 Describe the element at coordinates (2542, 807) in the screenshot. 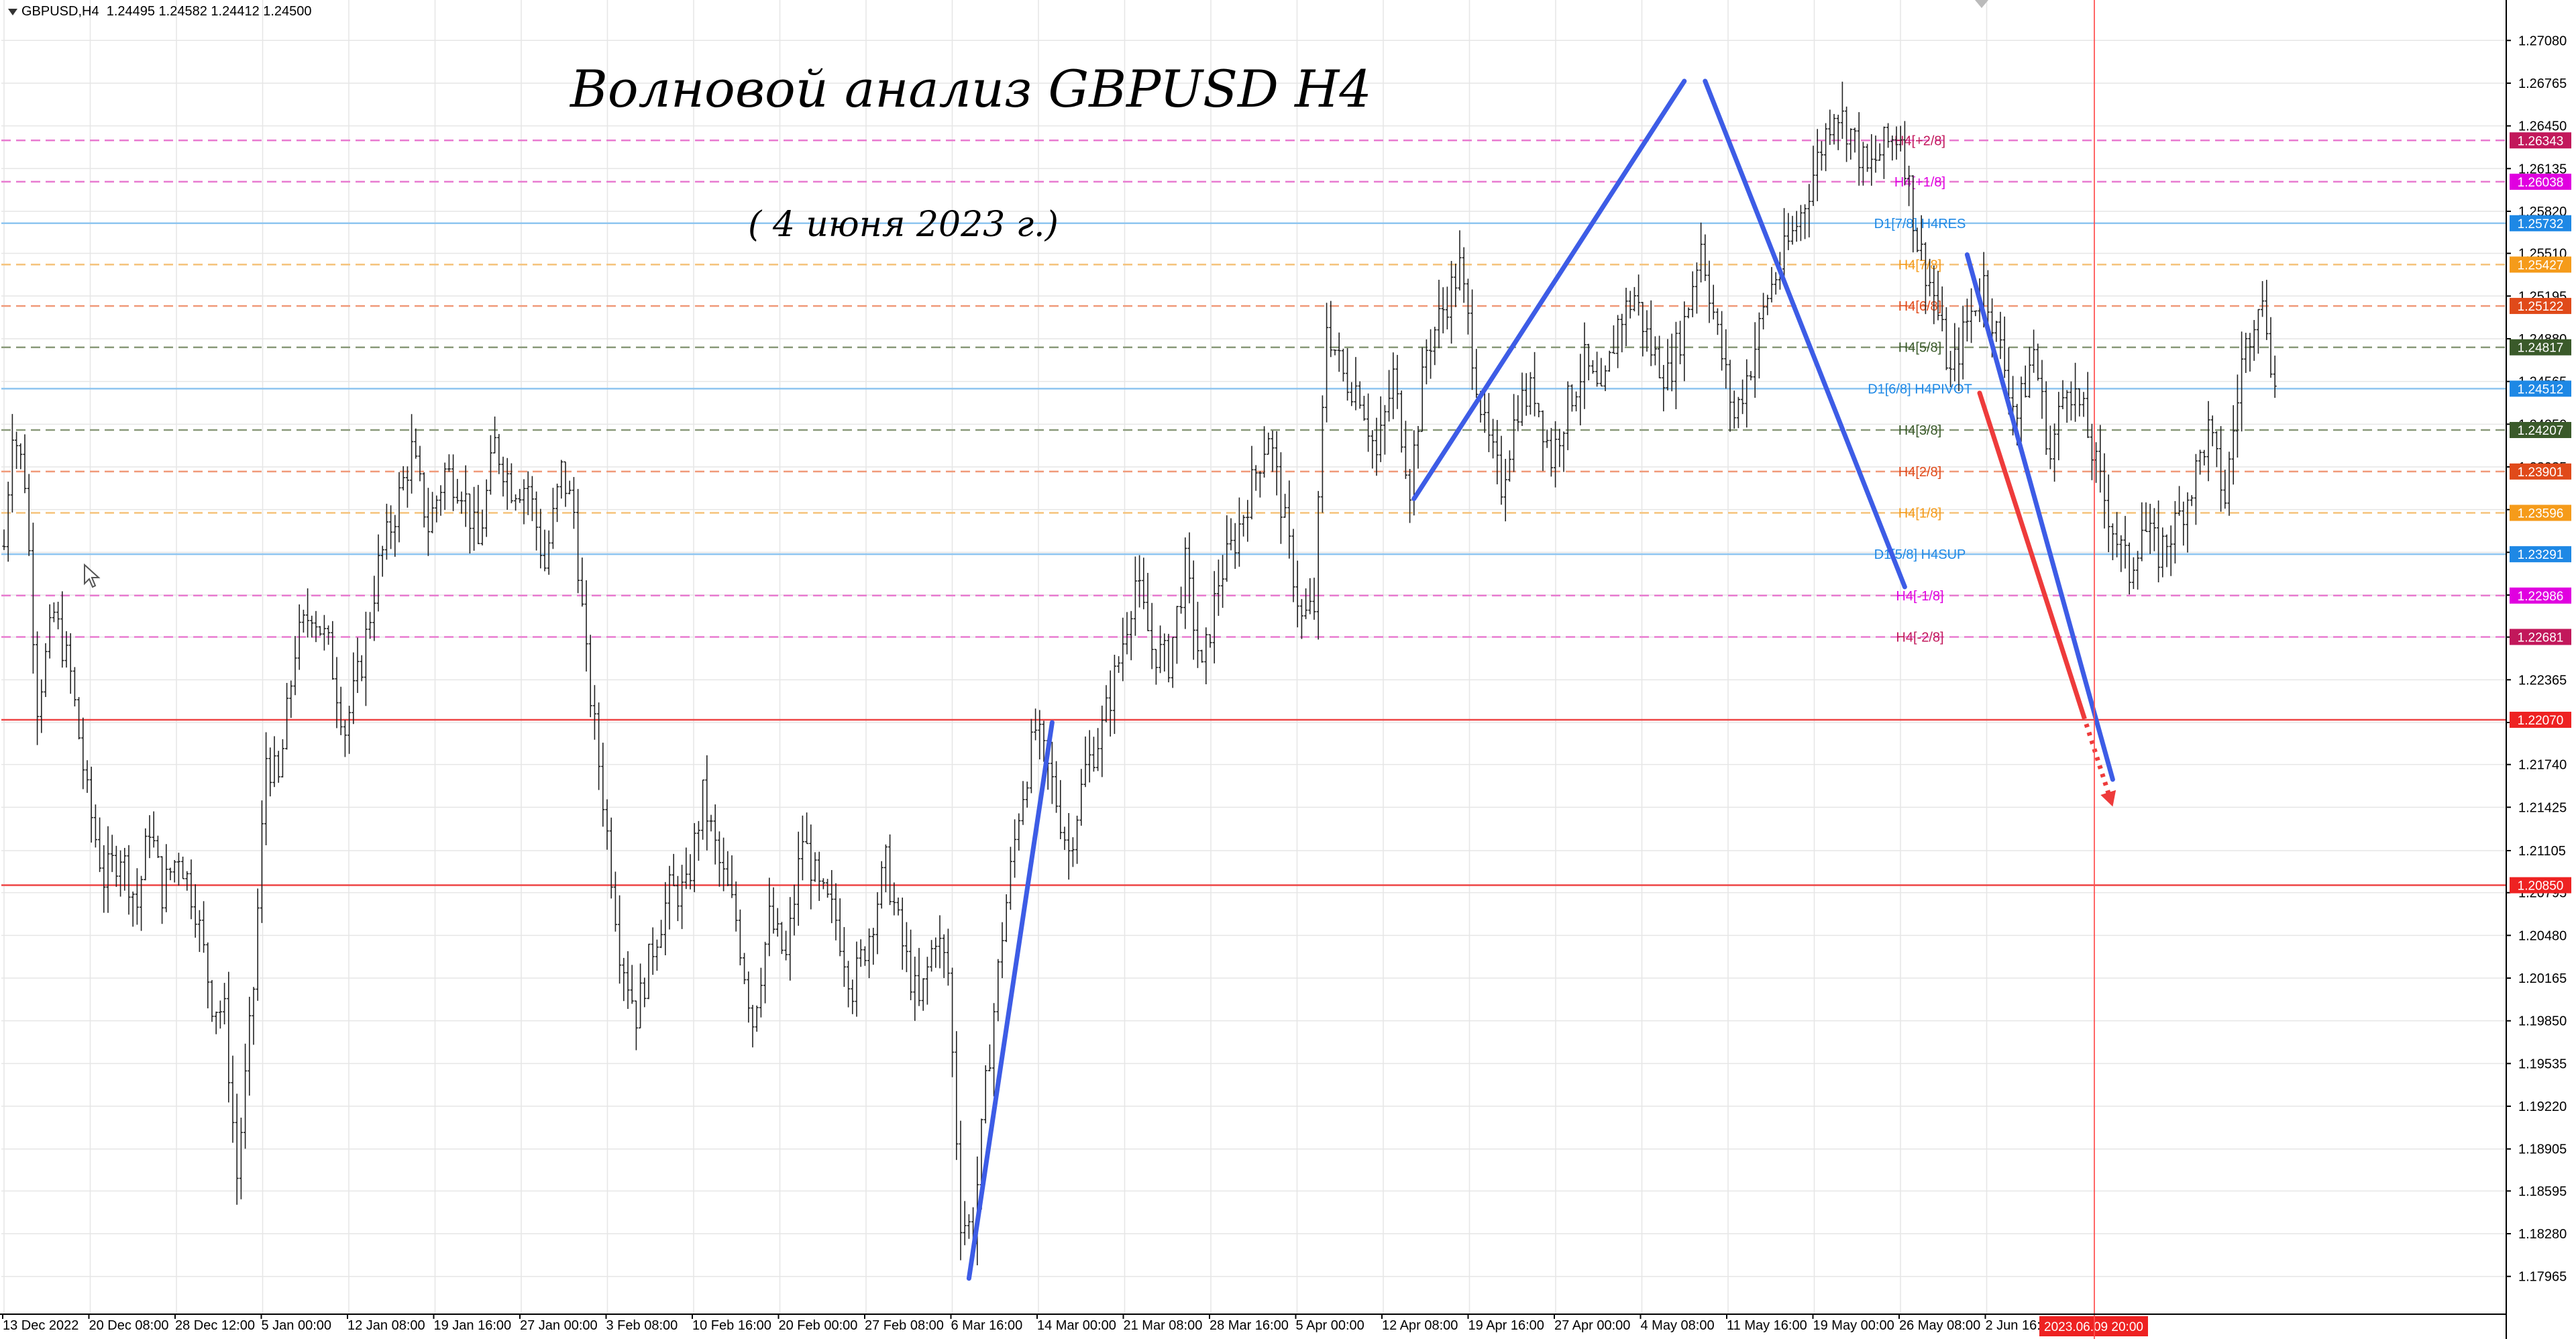

I see `price-tick-label: 1.21425` at that location.